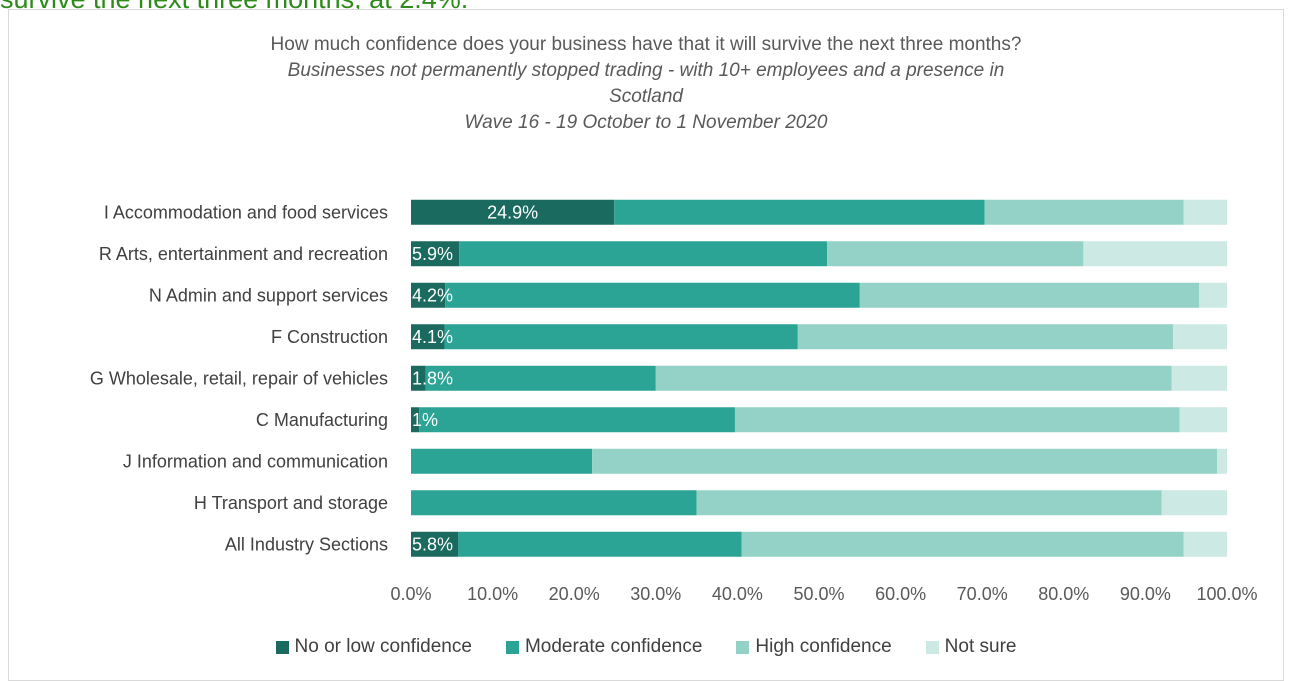 This screenshot has width=1292, height=681. Describe the element at coordinates (1145, 594) in the screenshot. I see `x-tick-label: 90.0%` at that location.